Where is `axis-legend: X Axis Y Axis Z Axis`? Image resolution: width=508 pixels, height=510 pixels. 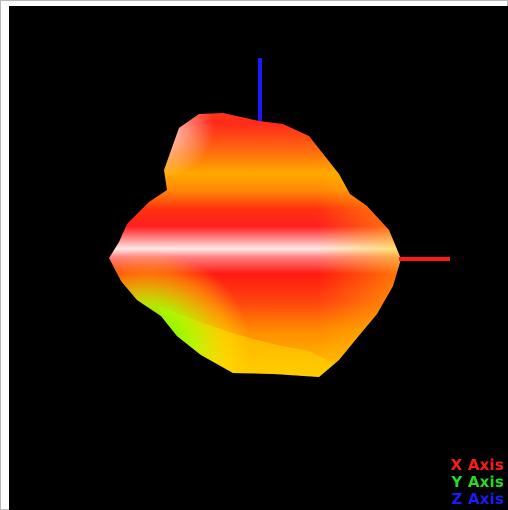
axis-legend: X Axis Y Axis Z Axis is located at coordinates (477, 482).